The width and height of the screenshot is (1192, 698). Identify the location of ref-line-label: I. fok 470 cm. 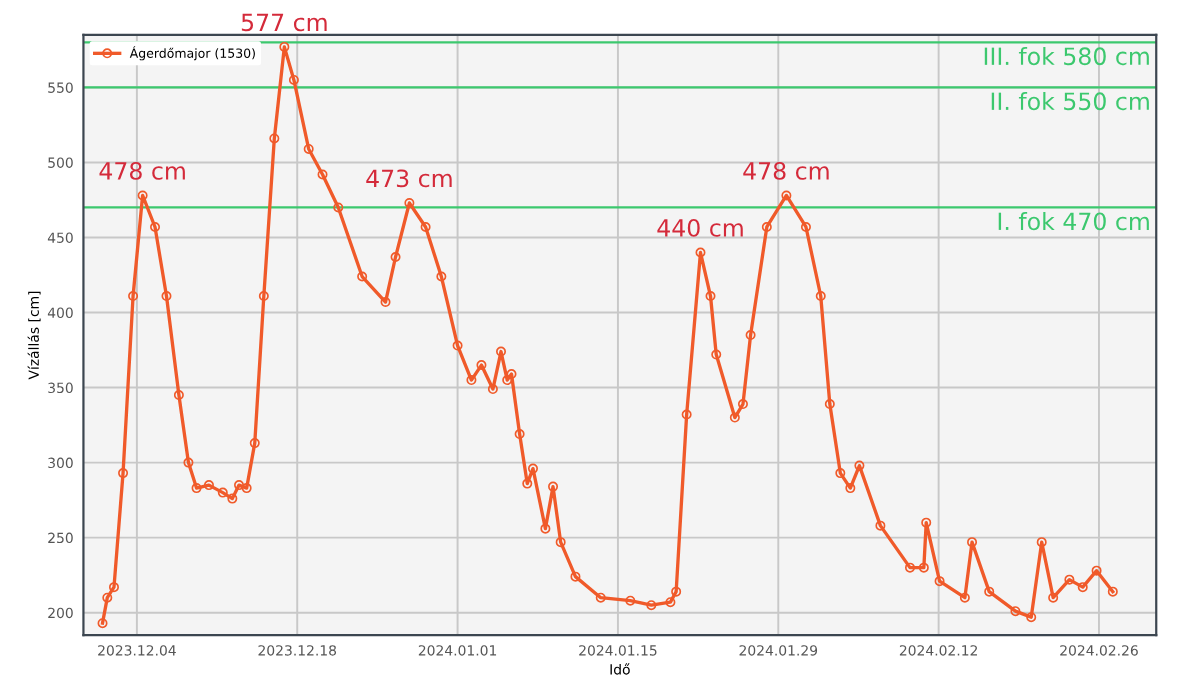
(1073, 221).